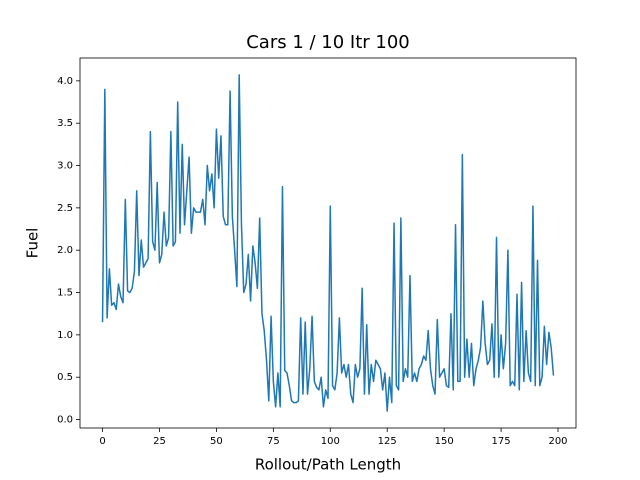  I want to click on y-tick-label: 3.5, so click(65, 123).